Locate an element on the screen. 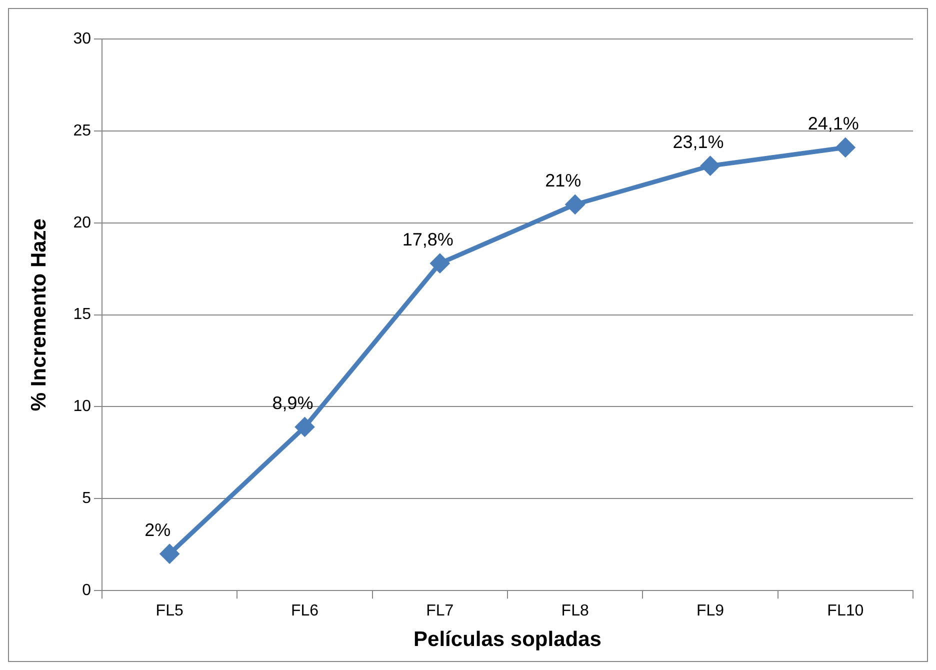 This screenshot has width=936, height=670. x-axis-title: Películas sopladas is located at coordinates (508, 640).